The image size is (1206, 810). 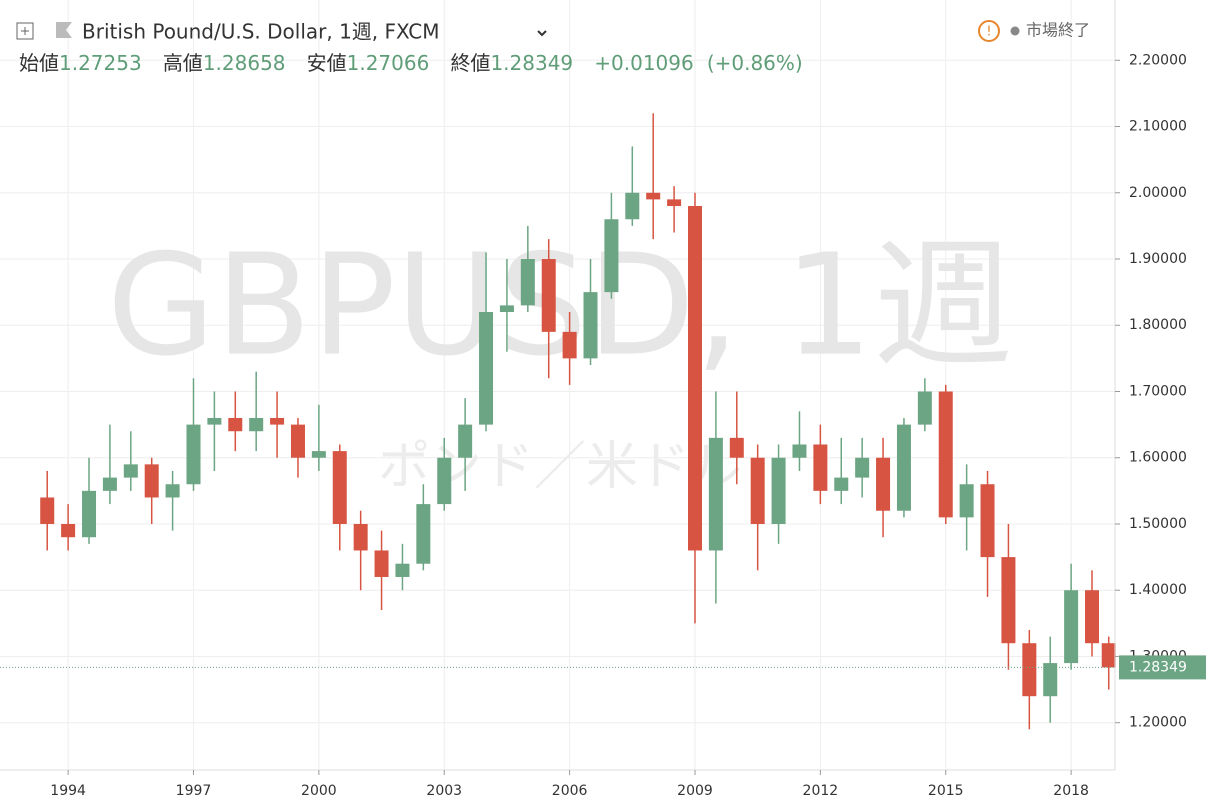 I want to click on y-tick-label: 1.20000, so click(x=1158, y=723).